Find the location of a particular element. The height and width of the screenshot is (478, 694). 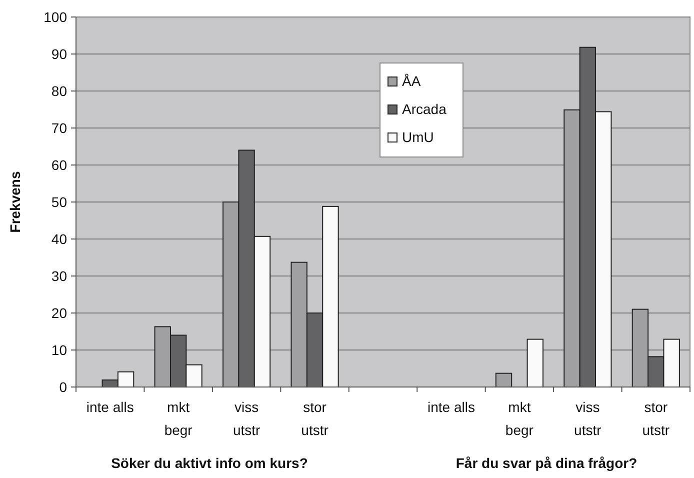

y-tick-label: 40 is located at coordinates (59, 238).